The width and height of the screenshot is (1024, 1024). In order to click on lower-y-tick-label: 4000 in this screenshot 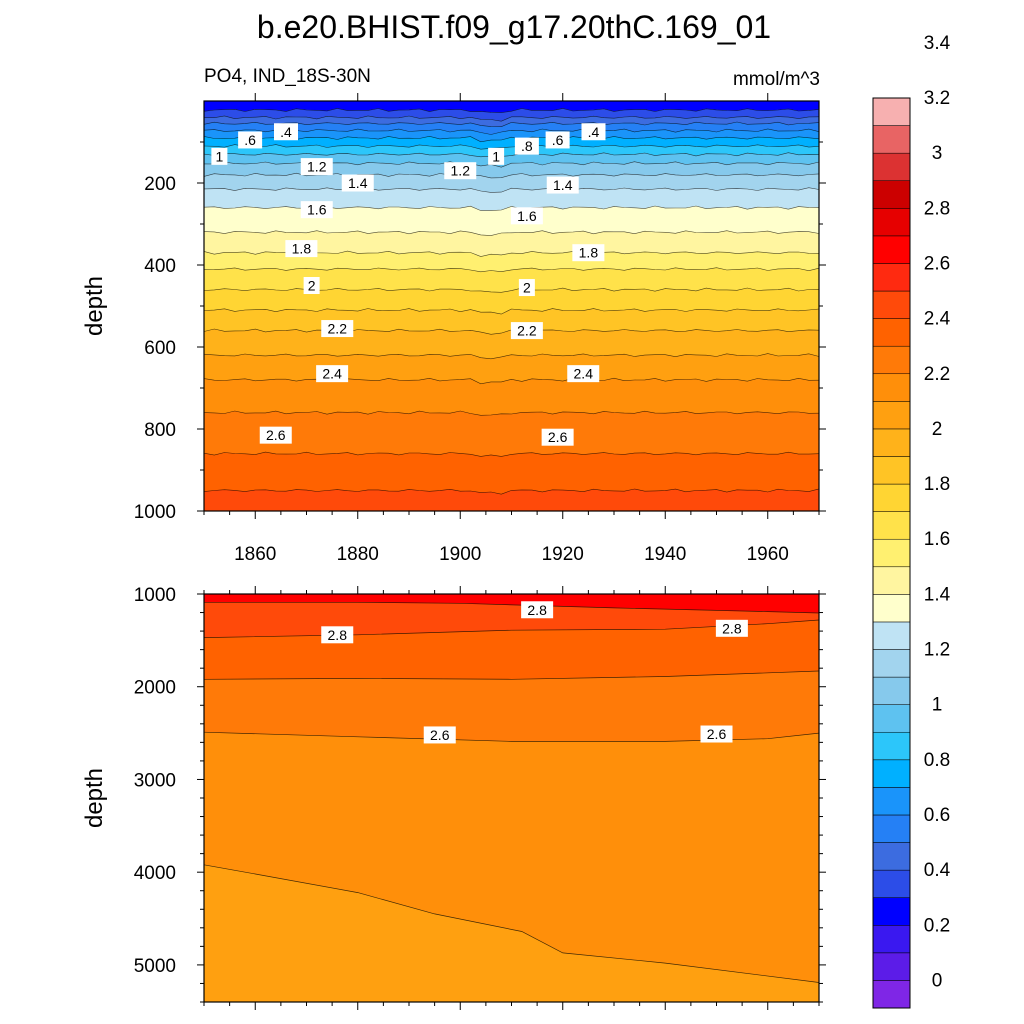, I will do `click(155, 873)`.